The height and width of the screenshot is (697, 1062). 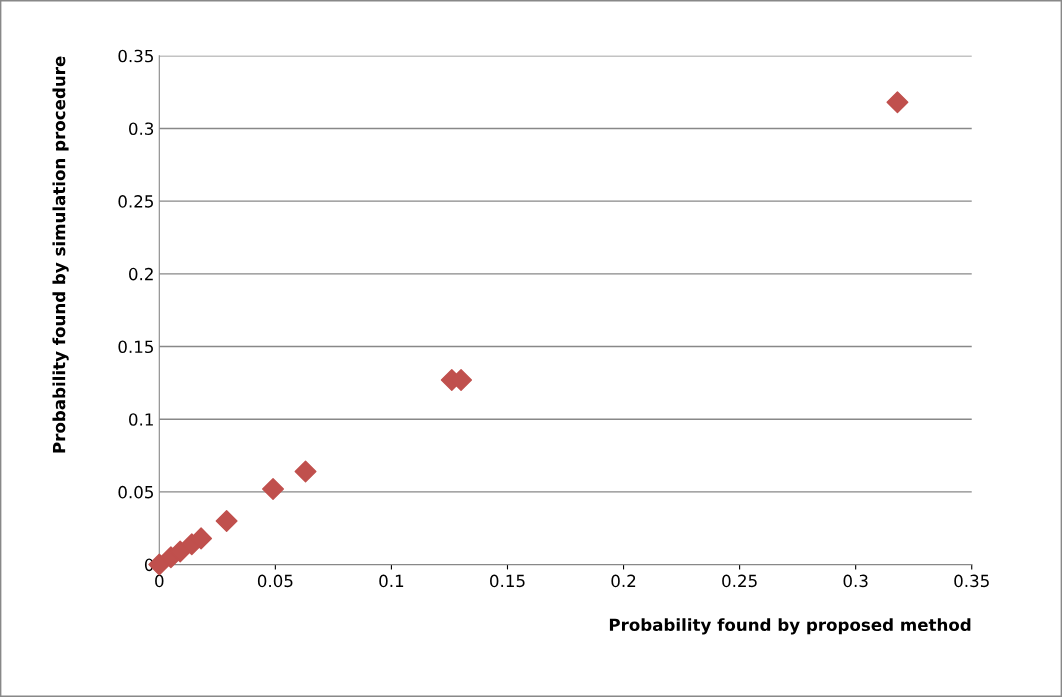 What do you see at coordinates (855, 581) in the screenshot?
I see `x-tick-label: 0.3` at bounding box center [855, 581].